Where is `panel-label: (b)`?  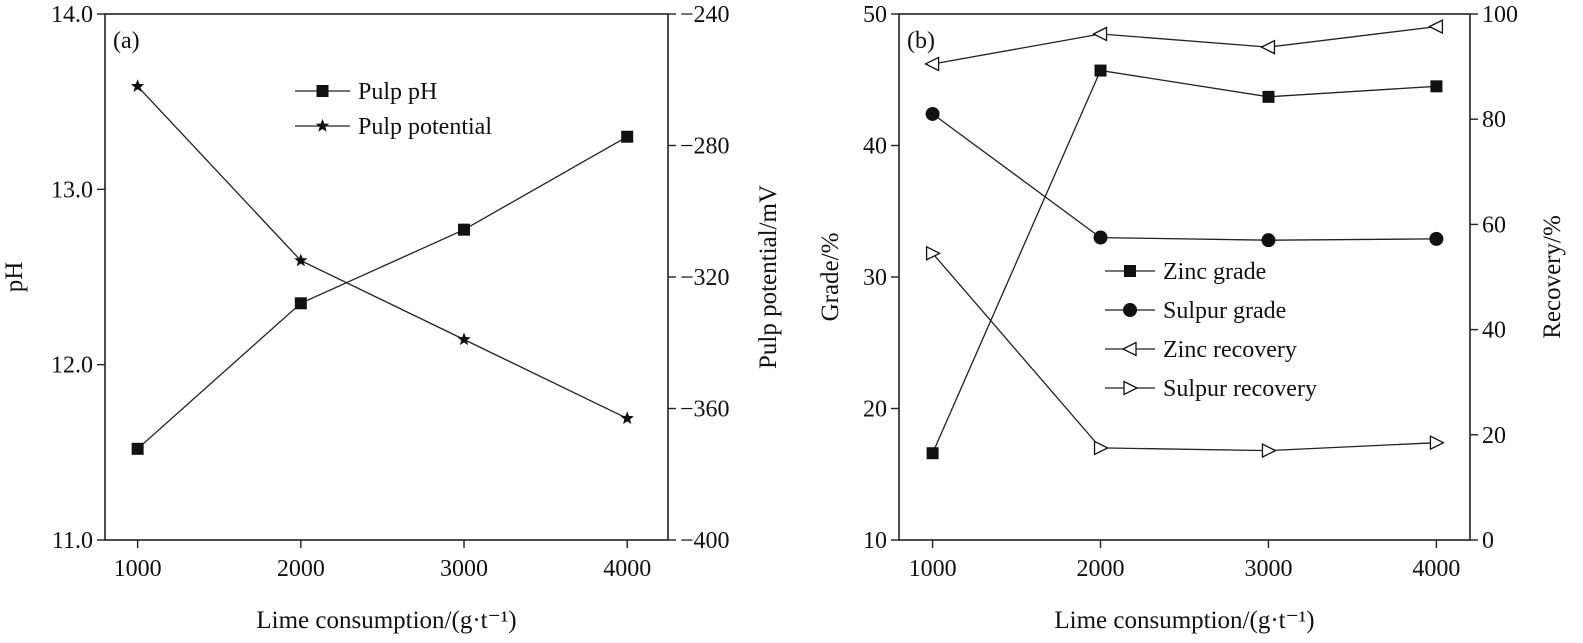 panel-label: (b) is located at coordinates (921, 41).